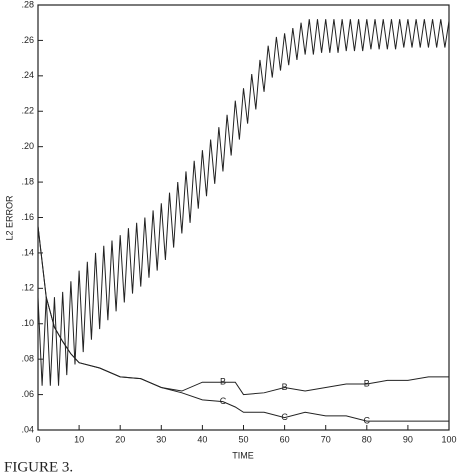 The width and height of the screenshot is (474, 476). I want to click on y-tick-label: .22, so click(27, 111).